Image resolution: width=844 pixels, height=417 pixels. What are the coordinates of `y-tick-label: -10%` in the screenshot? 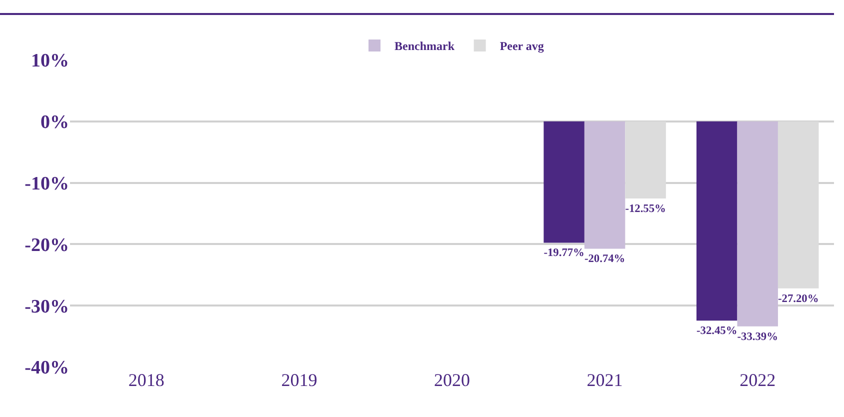 It's located at (46, 183).